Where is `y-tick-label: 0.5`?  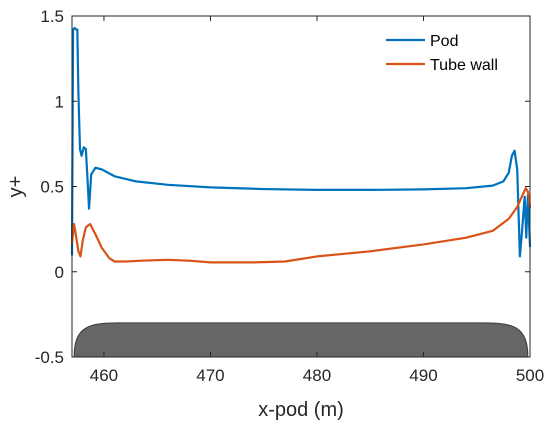 y-tick-label: 0.5 is located at coordinates (52, 187).